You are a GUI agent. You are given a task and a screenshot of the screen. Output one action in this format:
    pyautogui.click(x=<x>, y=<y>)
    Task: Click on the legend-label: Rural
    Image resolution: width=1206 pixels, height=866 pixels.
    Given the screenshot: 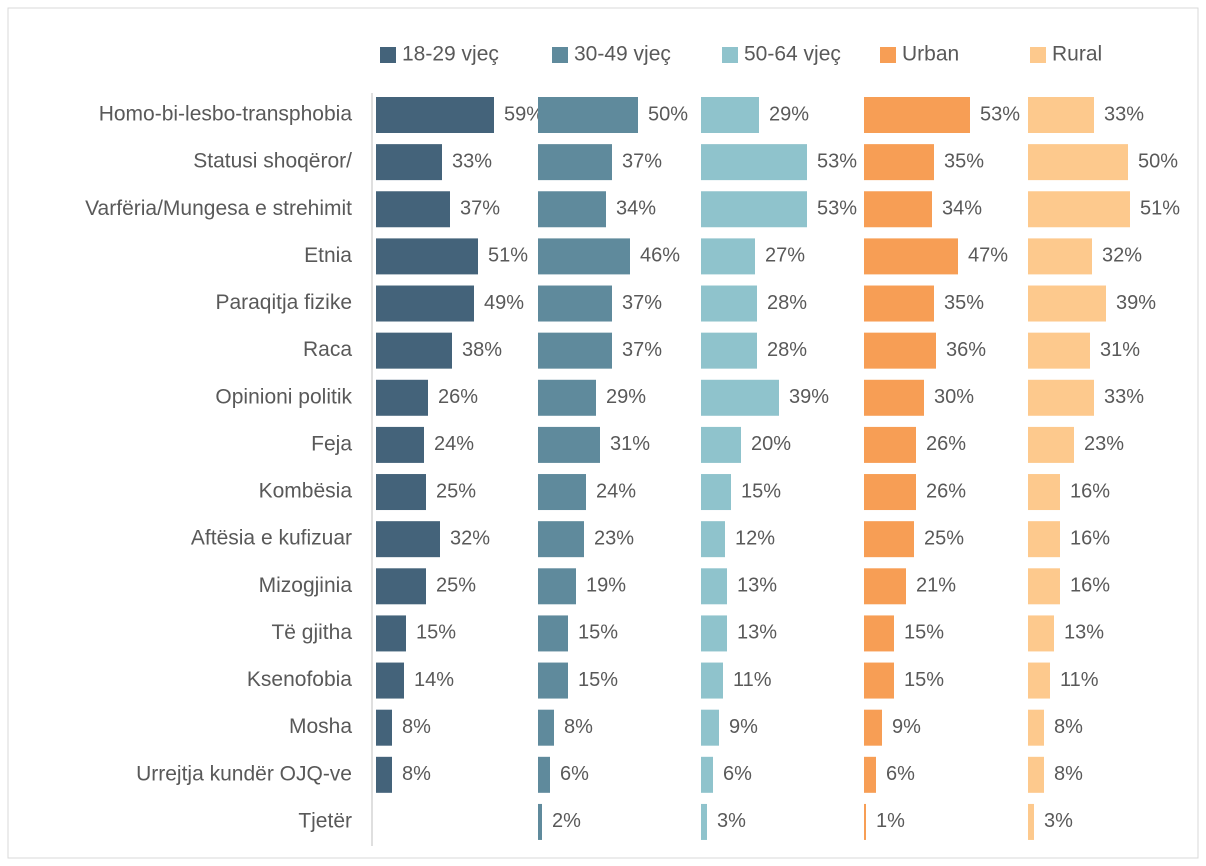 What is the action you would take?
    pyautogui.click(x=1077, y=54)
    